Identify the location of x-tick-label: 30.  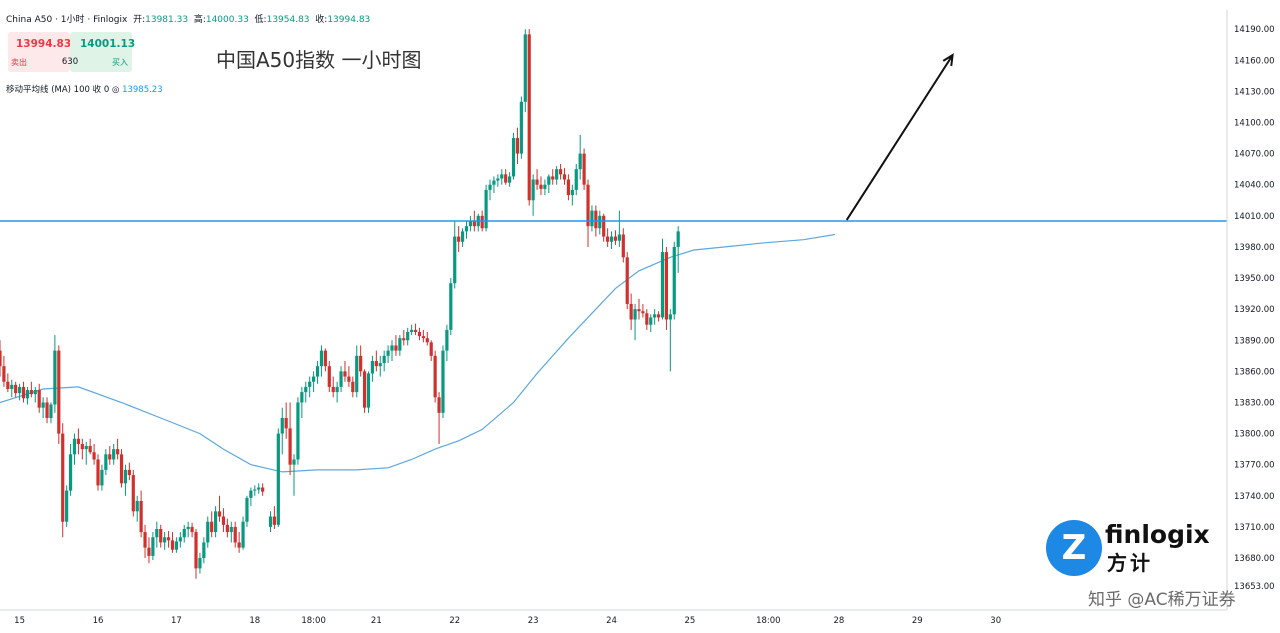
(995, 621).